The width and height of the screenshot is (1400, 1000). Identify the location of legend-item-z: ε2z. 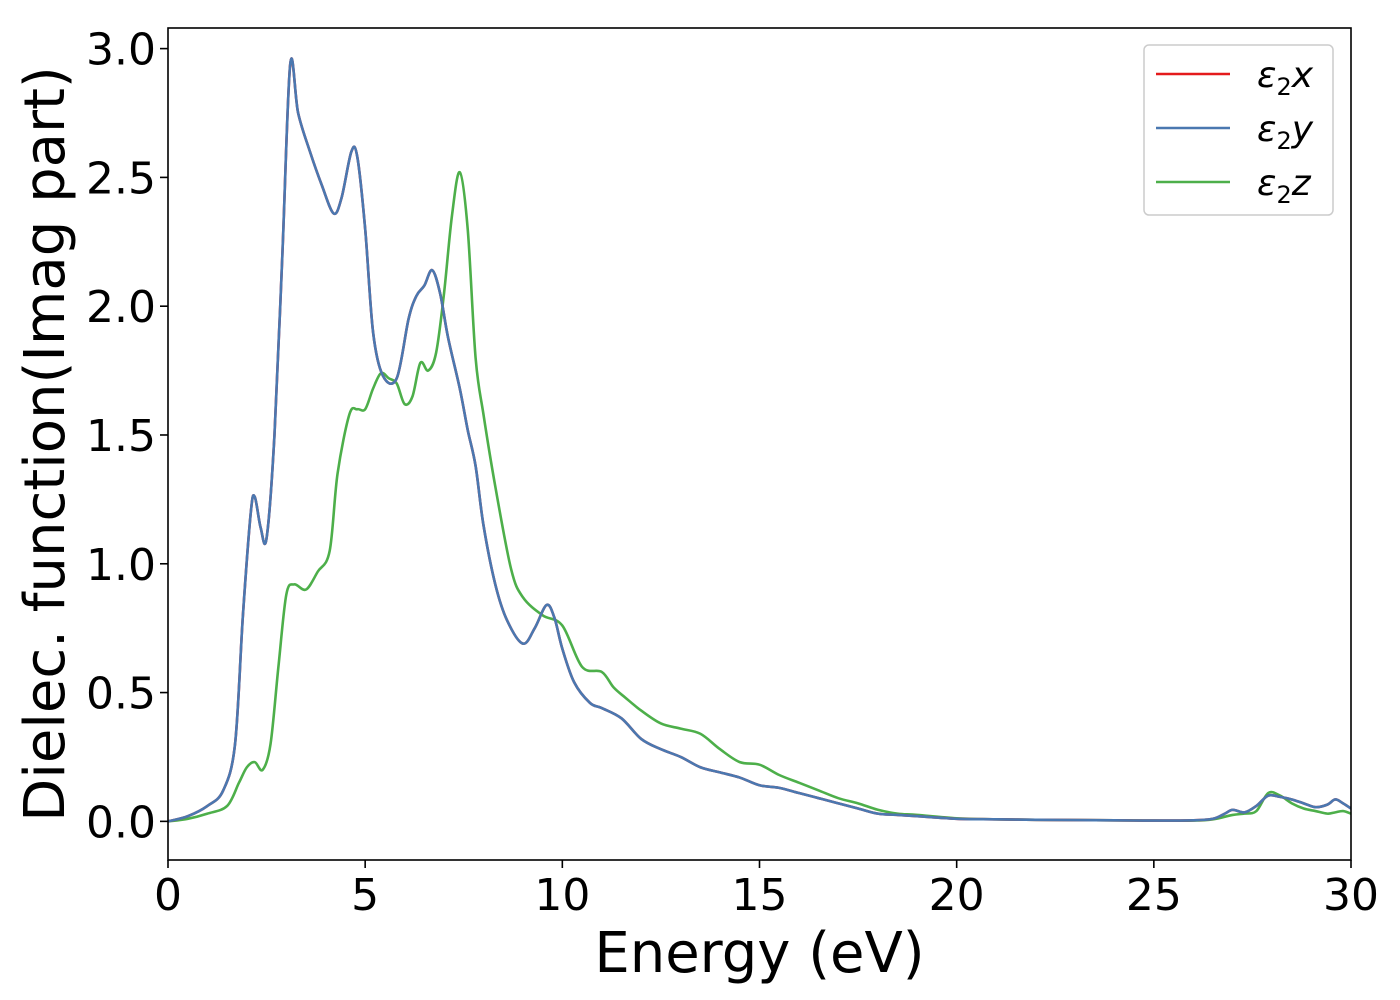
(1234, 186).